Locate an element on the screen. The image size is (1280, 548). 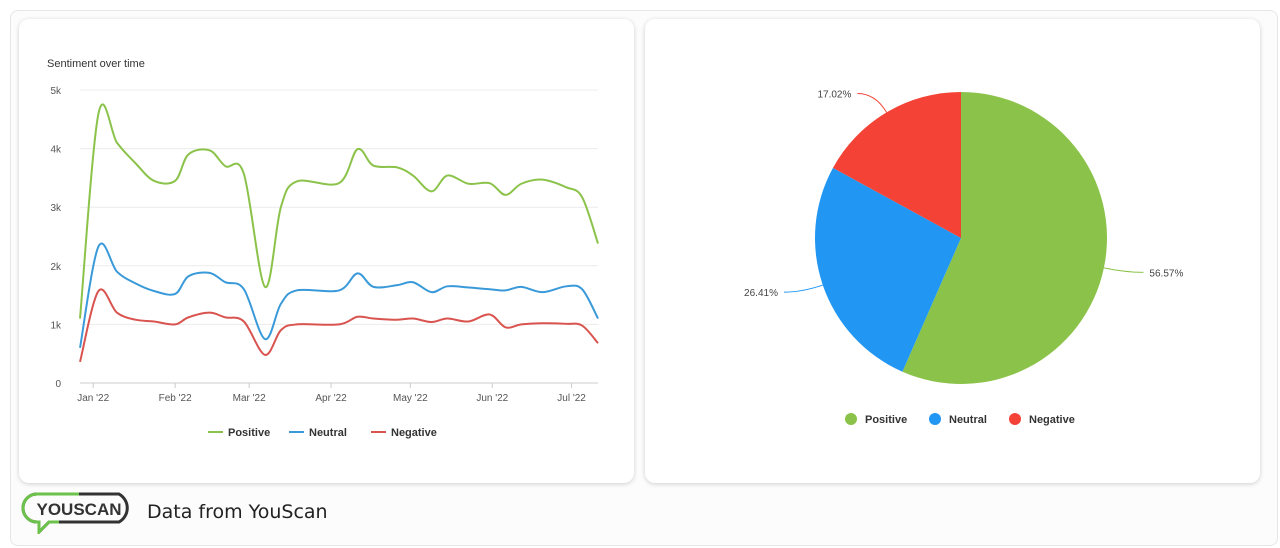
y-tick-label: 0 is located at coordinates (58, 384).